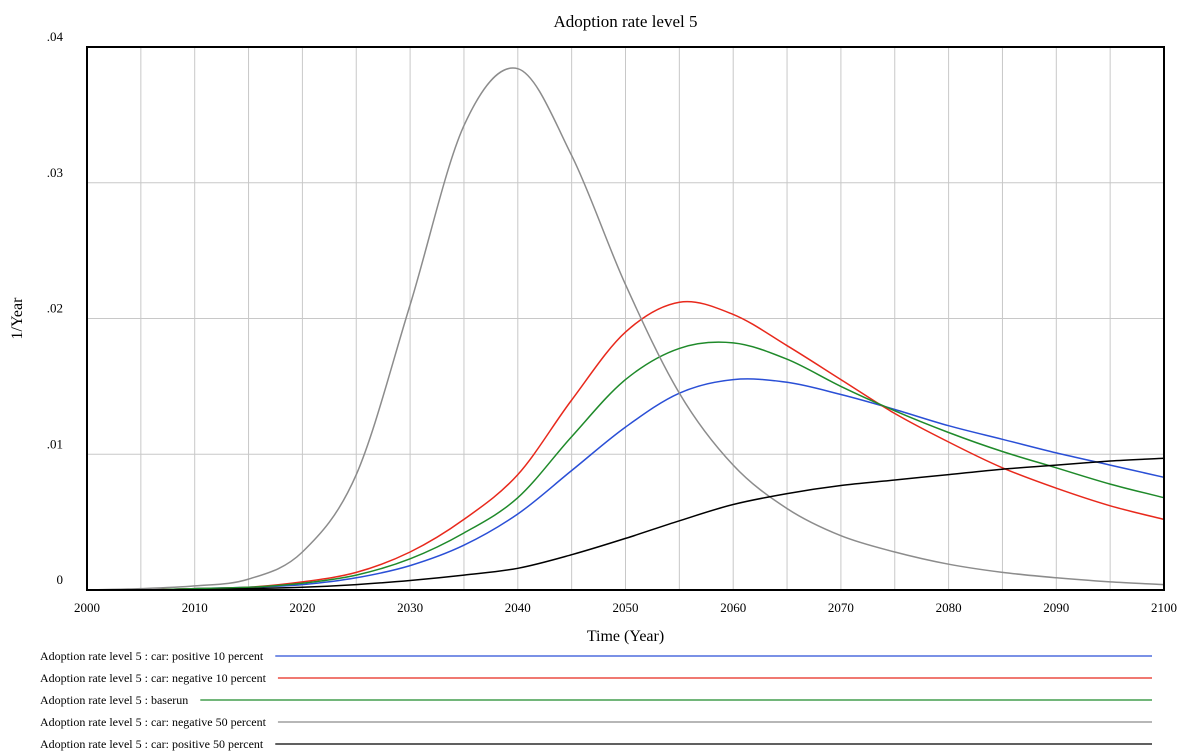  I want to click on x-tick-label: 2020, so click(302, 607).